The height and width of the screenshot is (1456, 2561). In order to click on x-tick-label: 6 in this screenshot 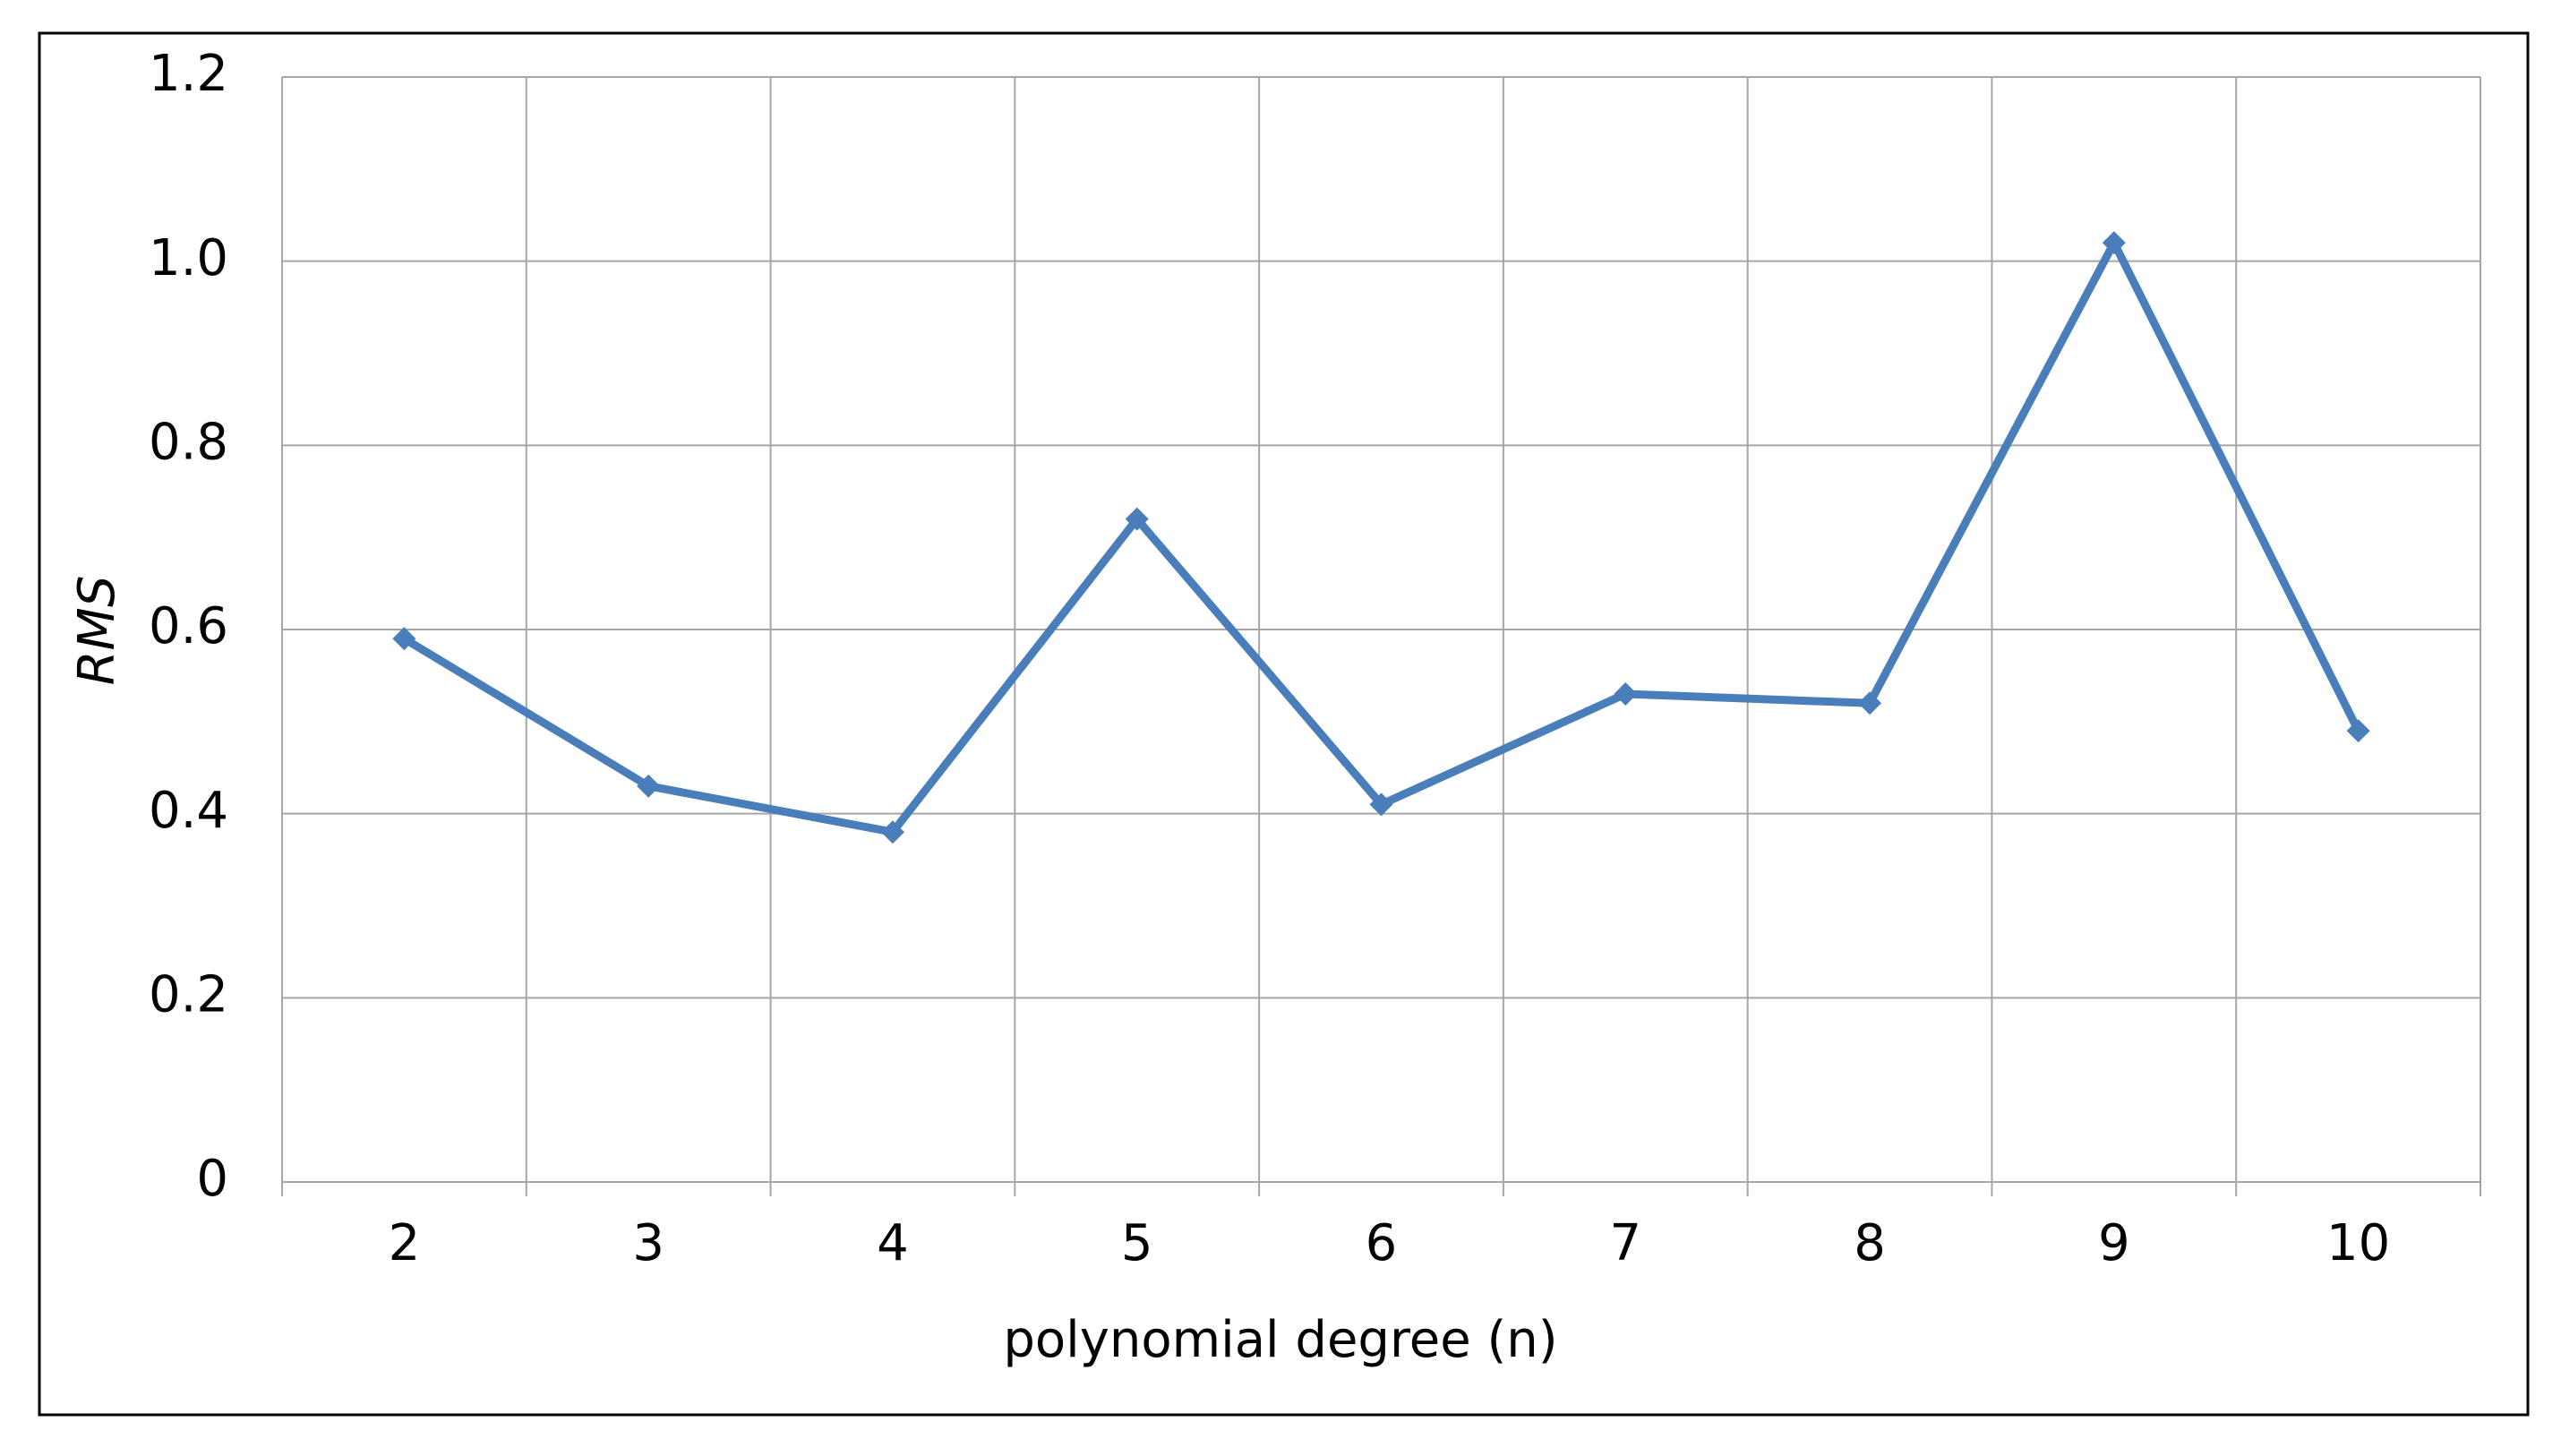, I will do `click(1382, 1243)`.